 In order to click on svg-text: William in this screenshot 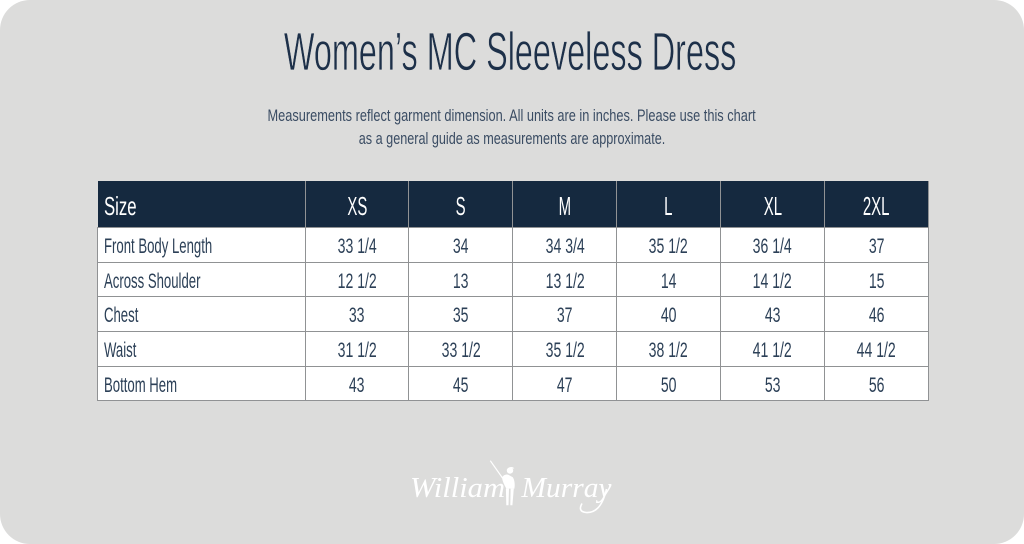, I will do `click(457, 488)`.